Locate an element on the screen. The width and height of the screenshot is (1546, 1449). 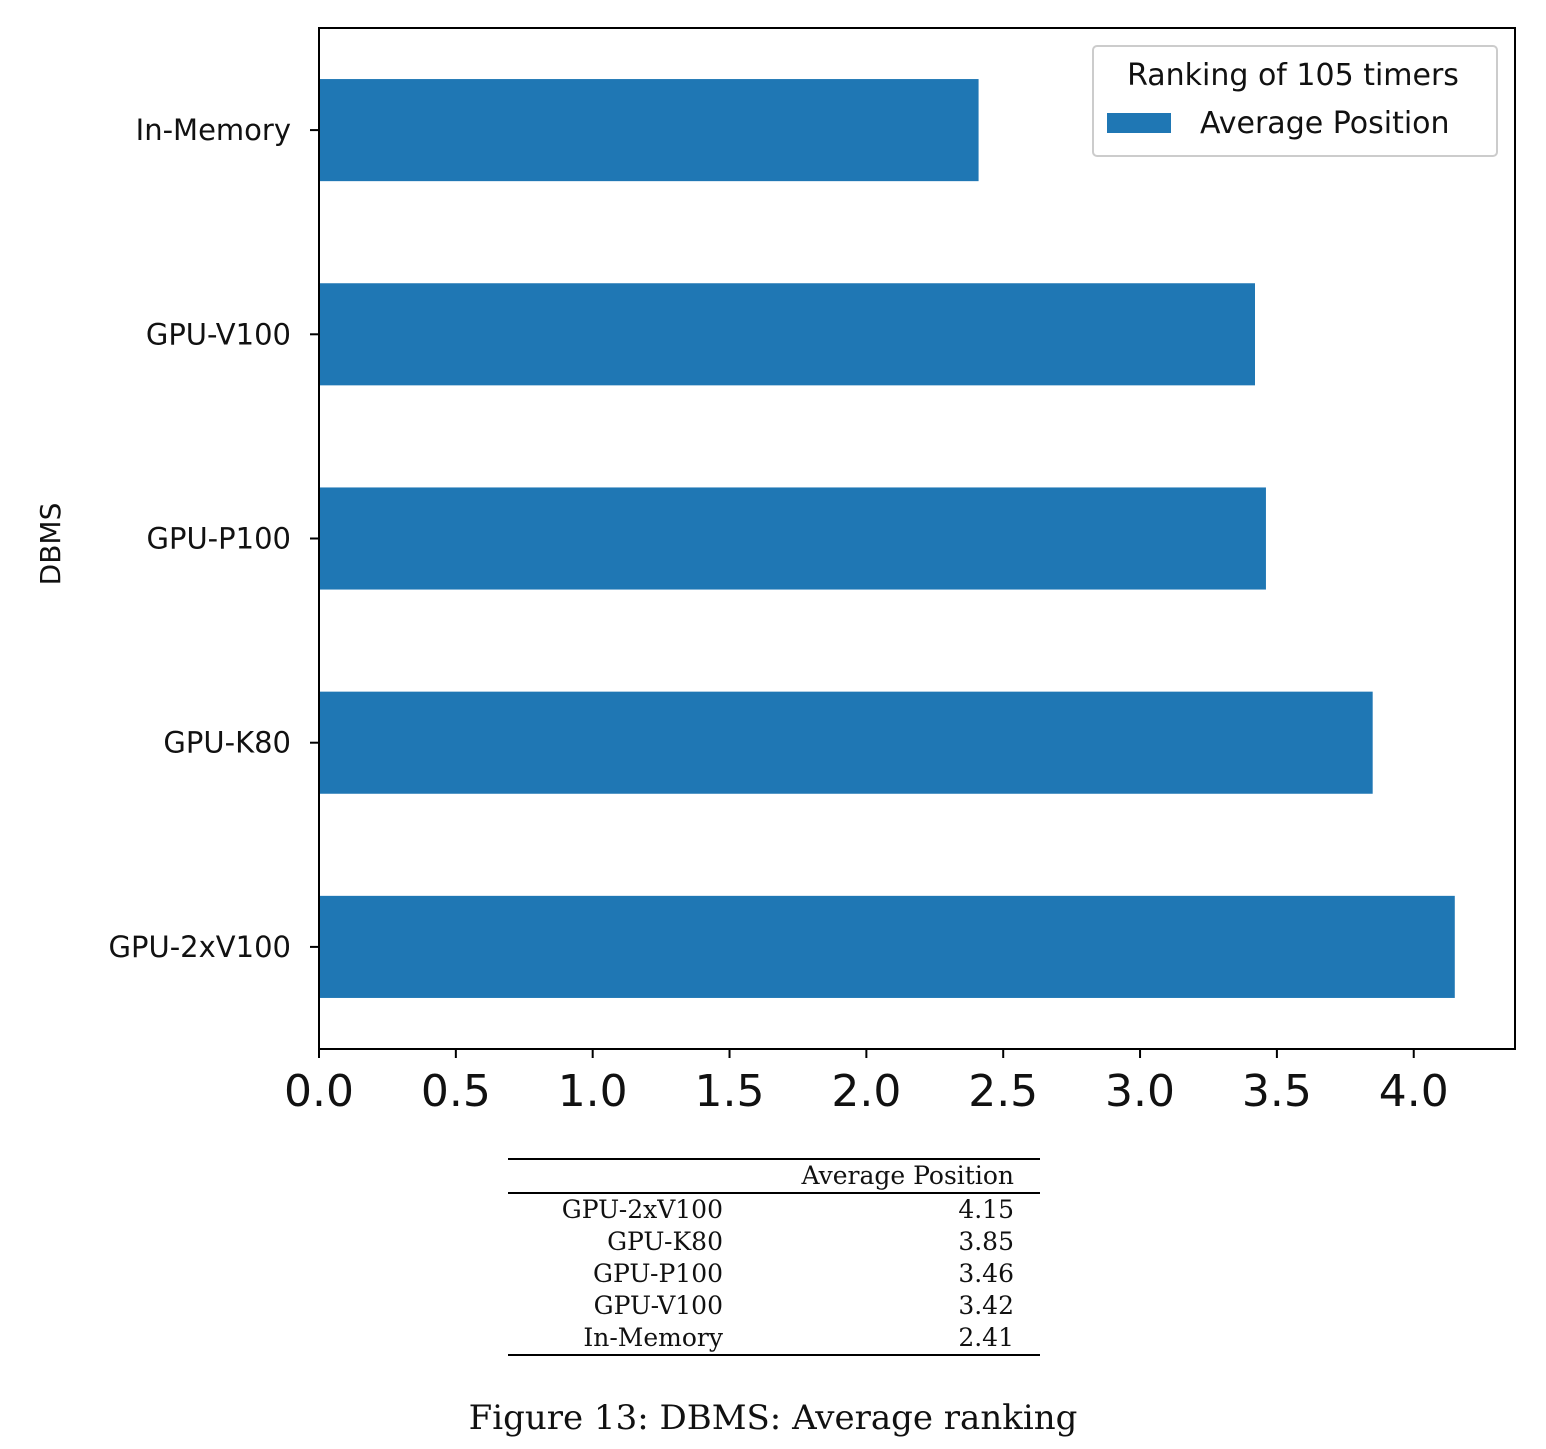
table-header-cell: Average Position is located at coordinates (907, 1175).